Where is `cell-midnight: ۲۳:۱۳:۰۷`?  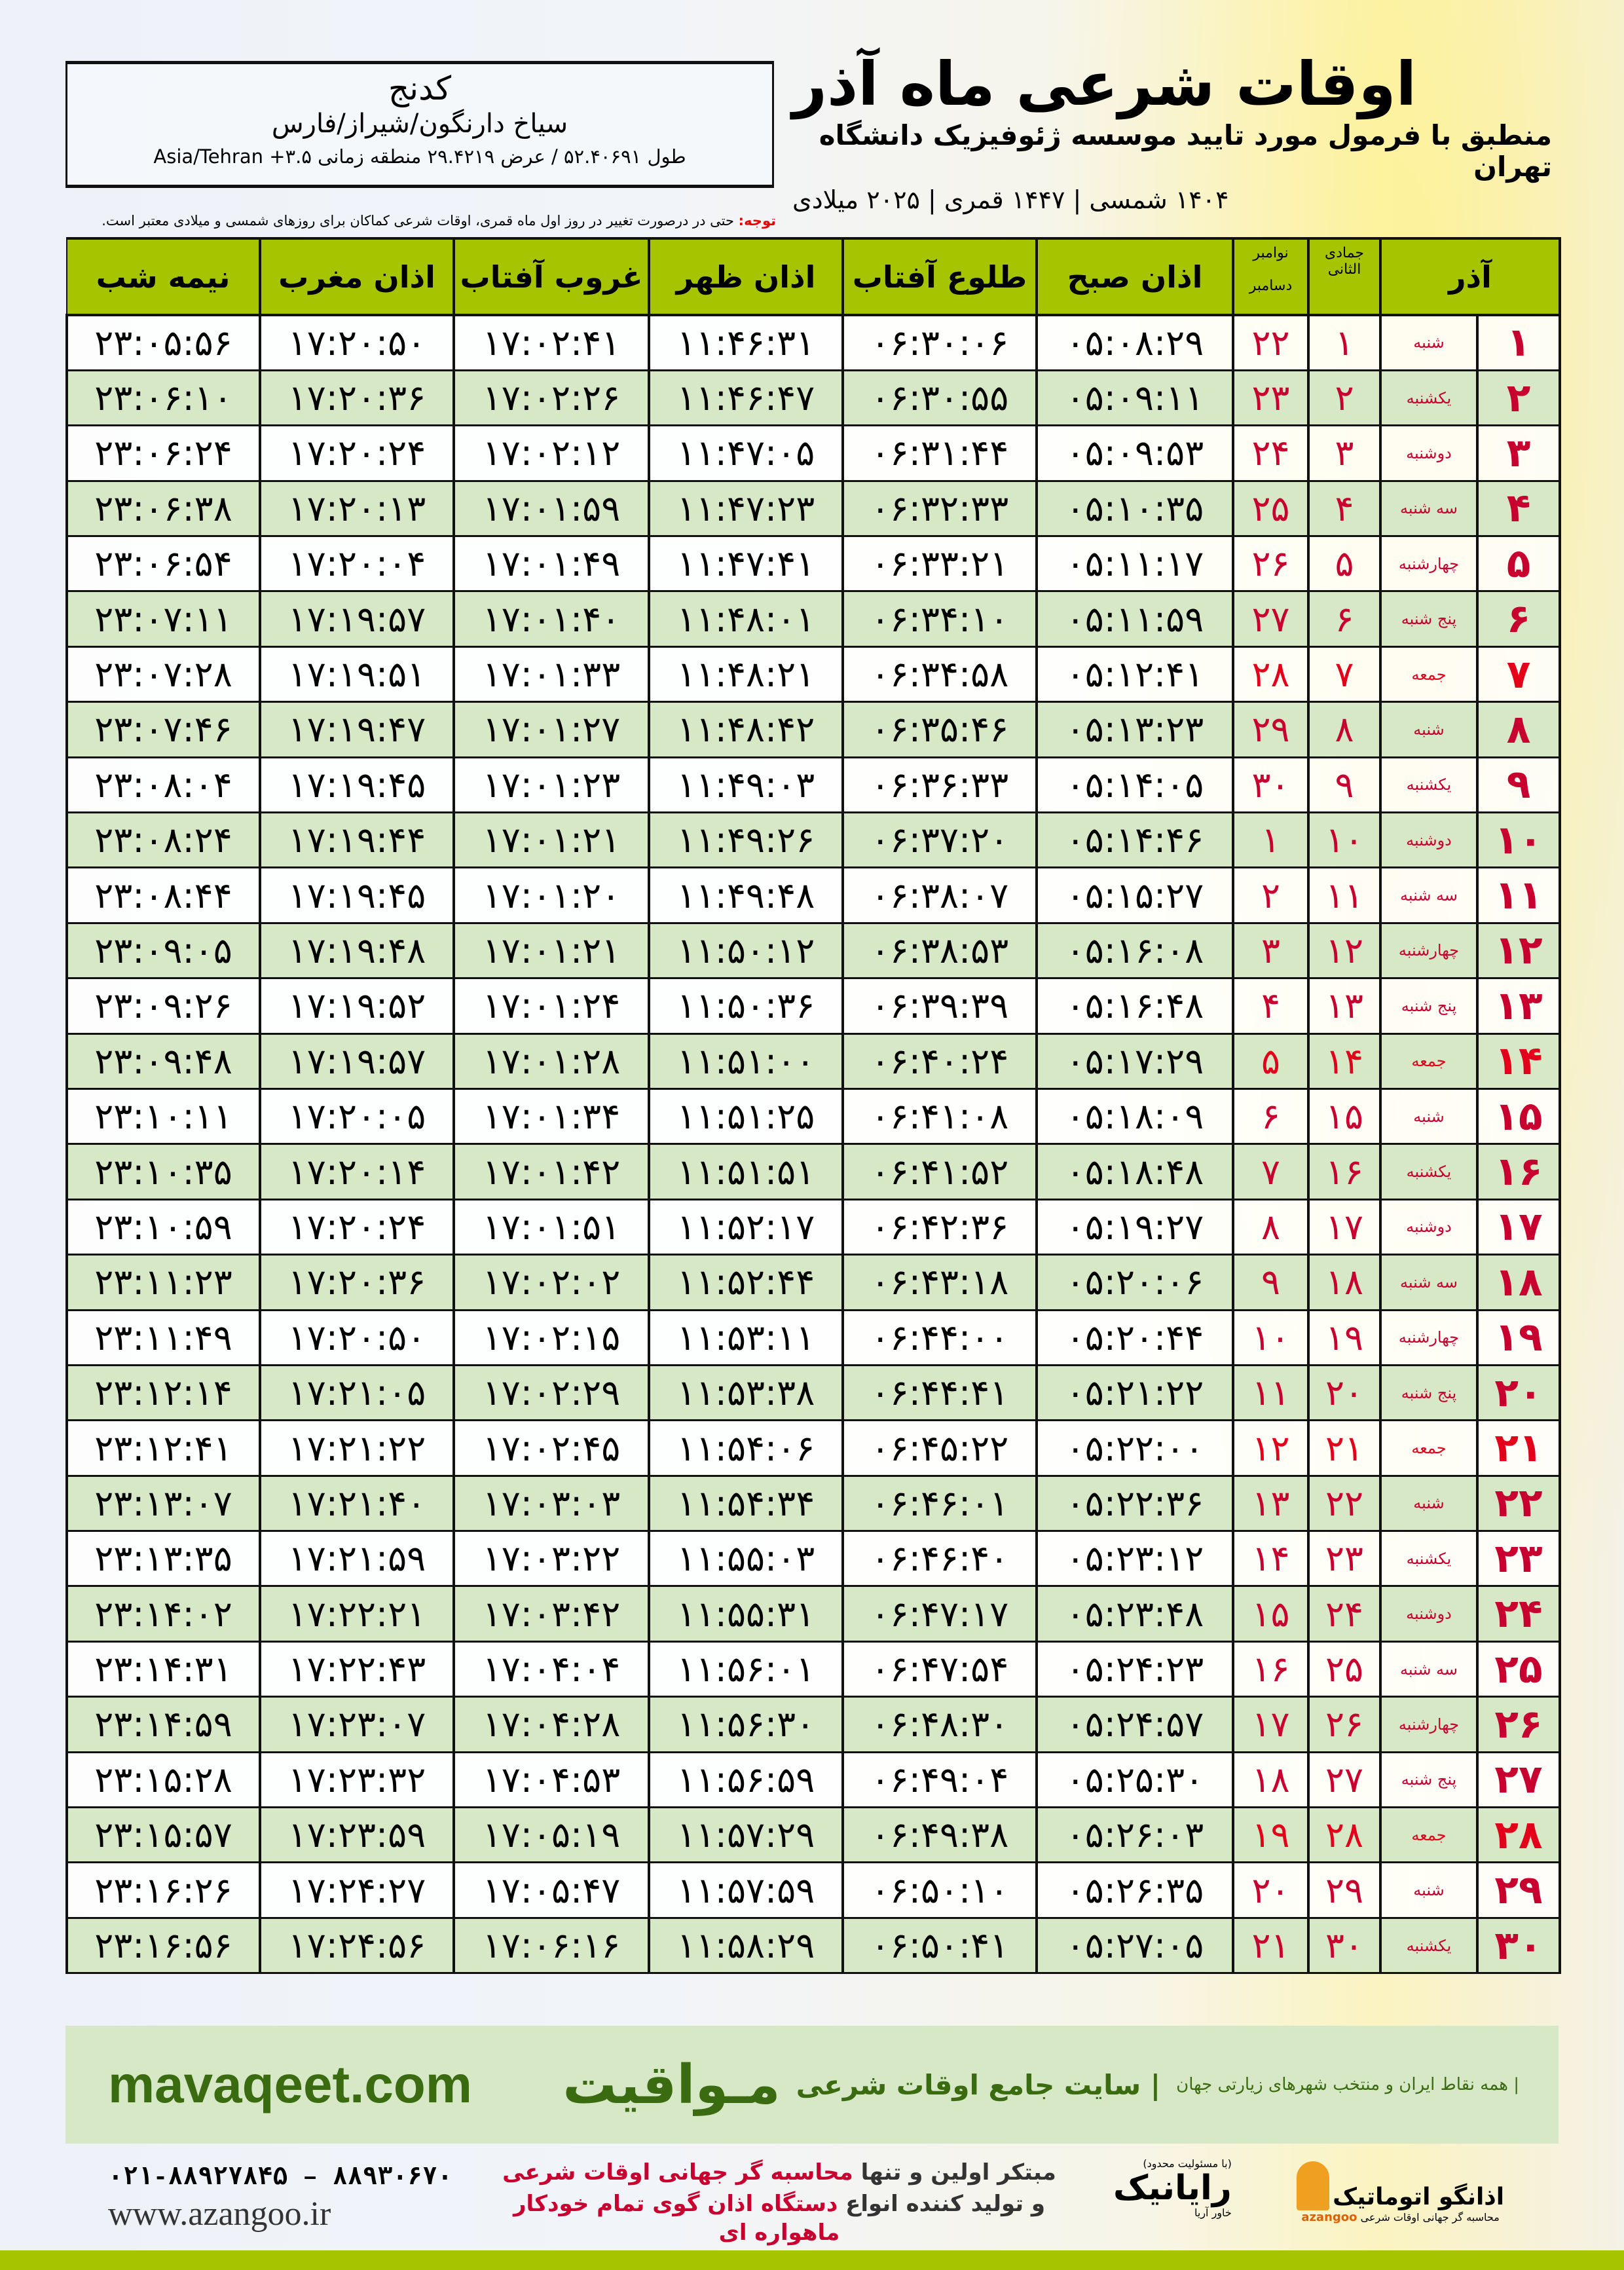 cell-midnight: ۲۳:۱۳:۰۷ is located at coordinates (163, 1503).